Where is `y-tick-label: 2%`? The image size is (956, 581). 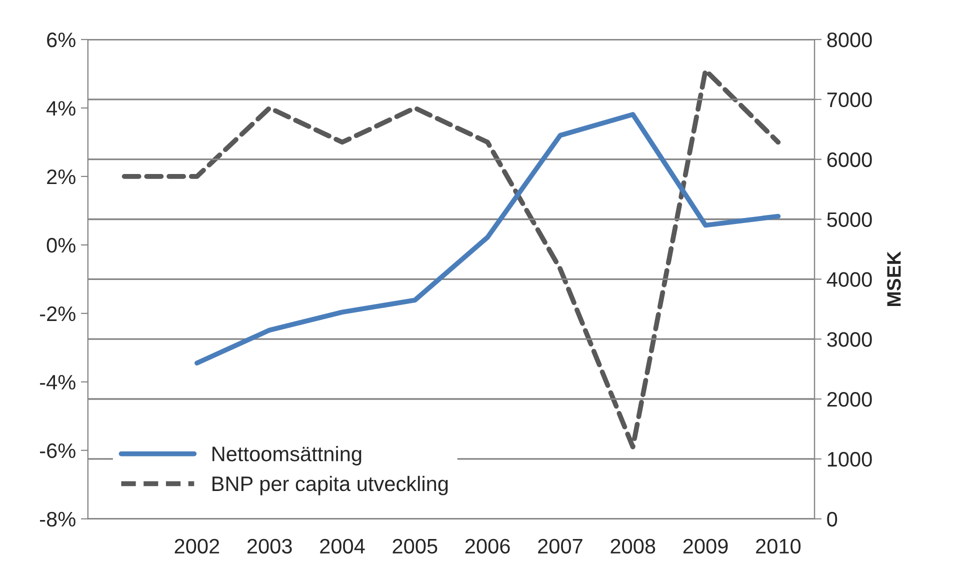
y-tick-label: 2% is located at coordinates (61, 176).